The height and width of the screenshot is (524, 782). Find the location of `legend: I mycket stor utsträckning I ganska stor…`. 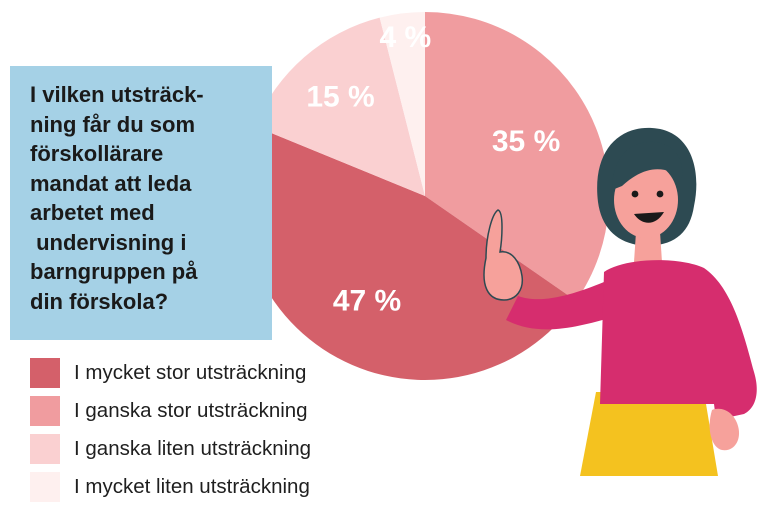

legend: I mycket stor utsträckning I ganska stor… is located at coordinates (170, 430).